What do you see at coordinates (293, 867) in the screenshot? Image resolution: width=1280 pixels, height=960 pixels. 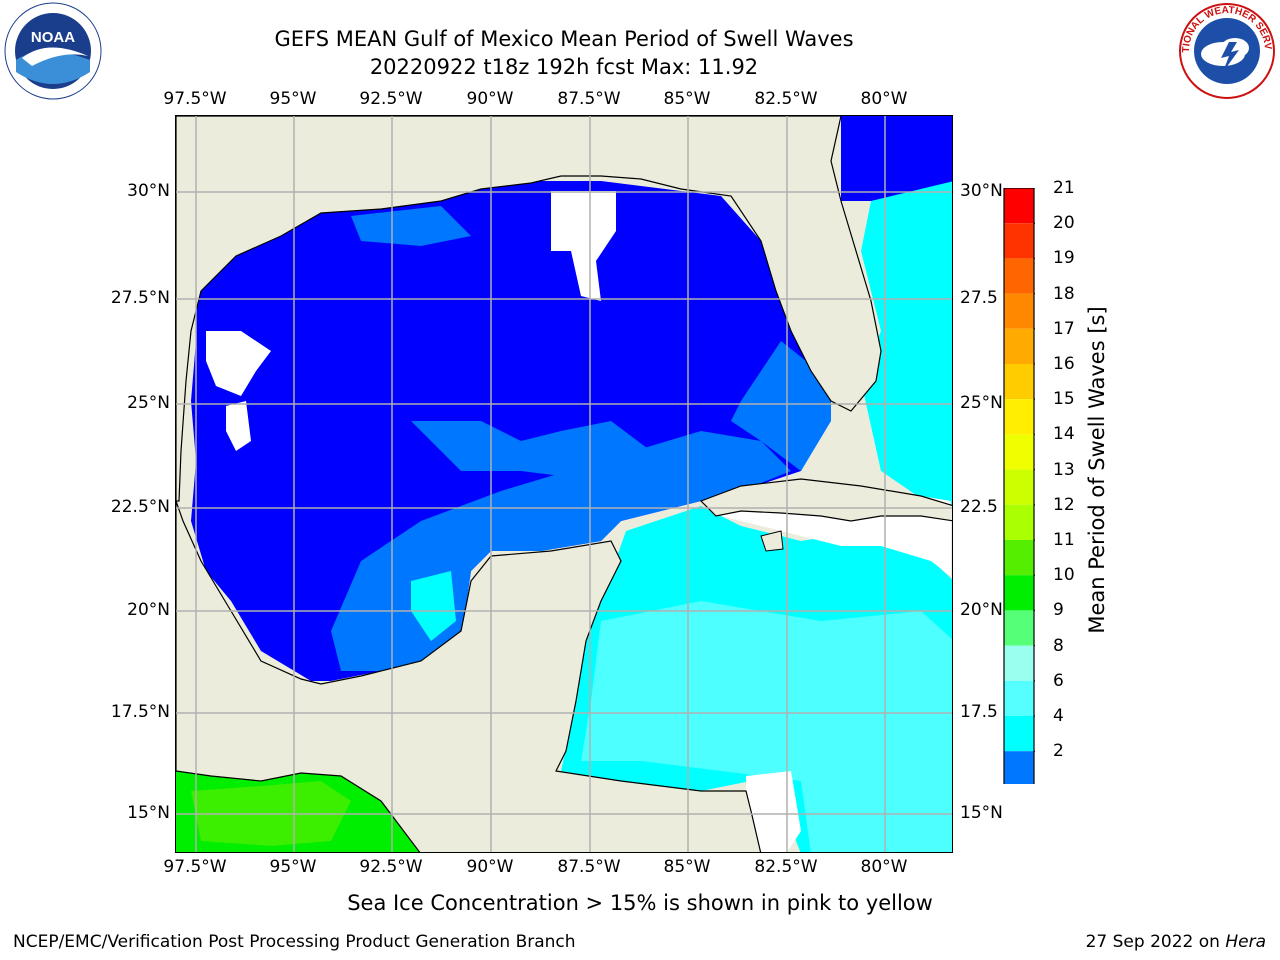 I see `lon-label-bottom: 95°W` at bounding box center [293, 867].